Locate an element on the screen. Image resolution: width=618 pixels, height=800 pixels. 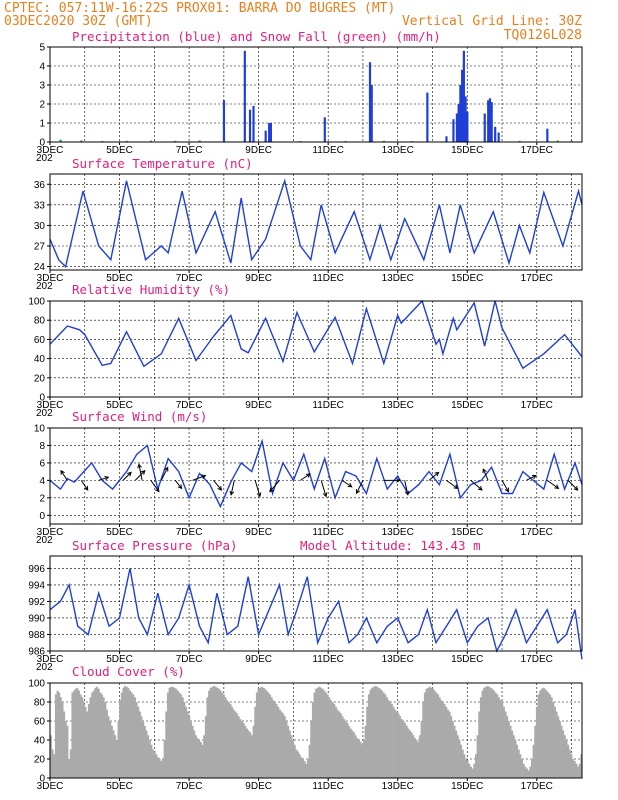
y-tick-label: 990 is located at coordinates (36, 618).